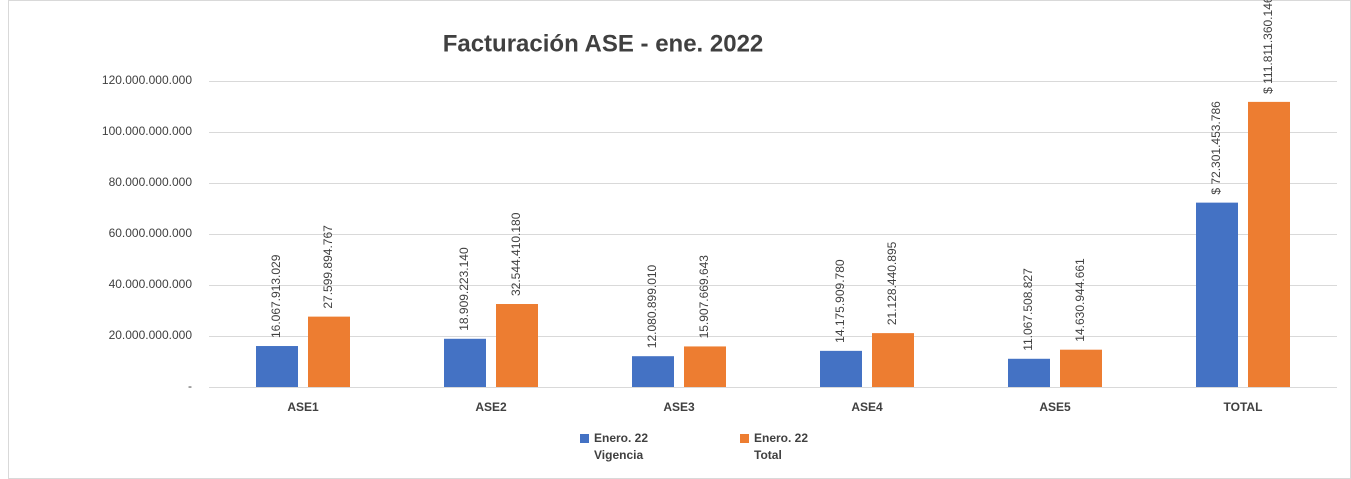 The height and width of the screenshot is (479, 1351). I want to click on x-tick-label: ASE4, so click(867, 407).